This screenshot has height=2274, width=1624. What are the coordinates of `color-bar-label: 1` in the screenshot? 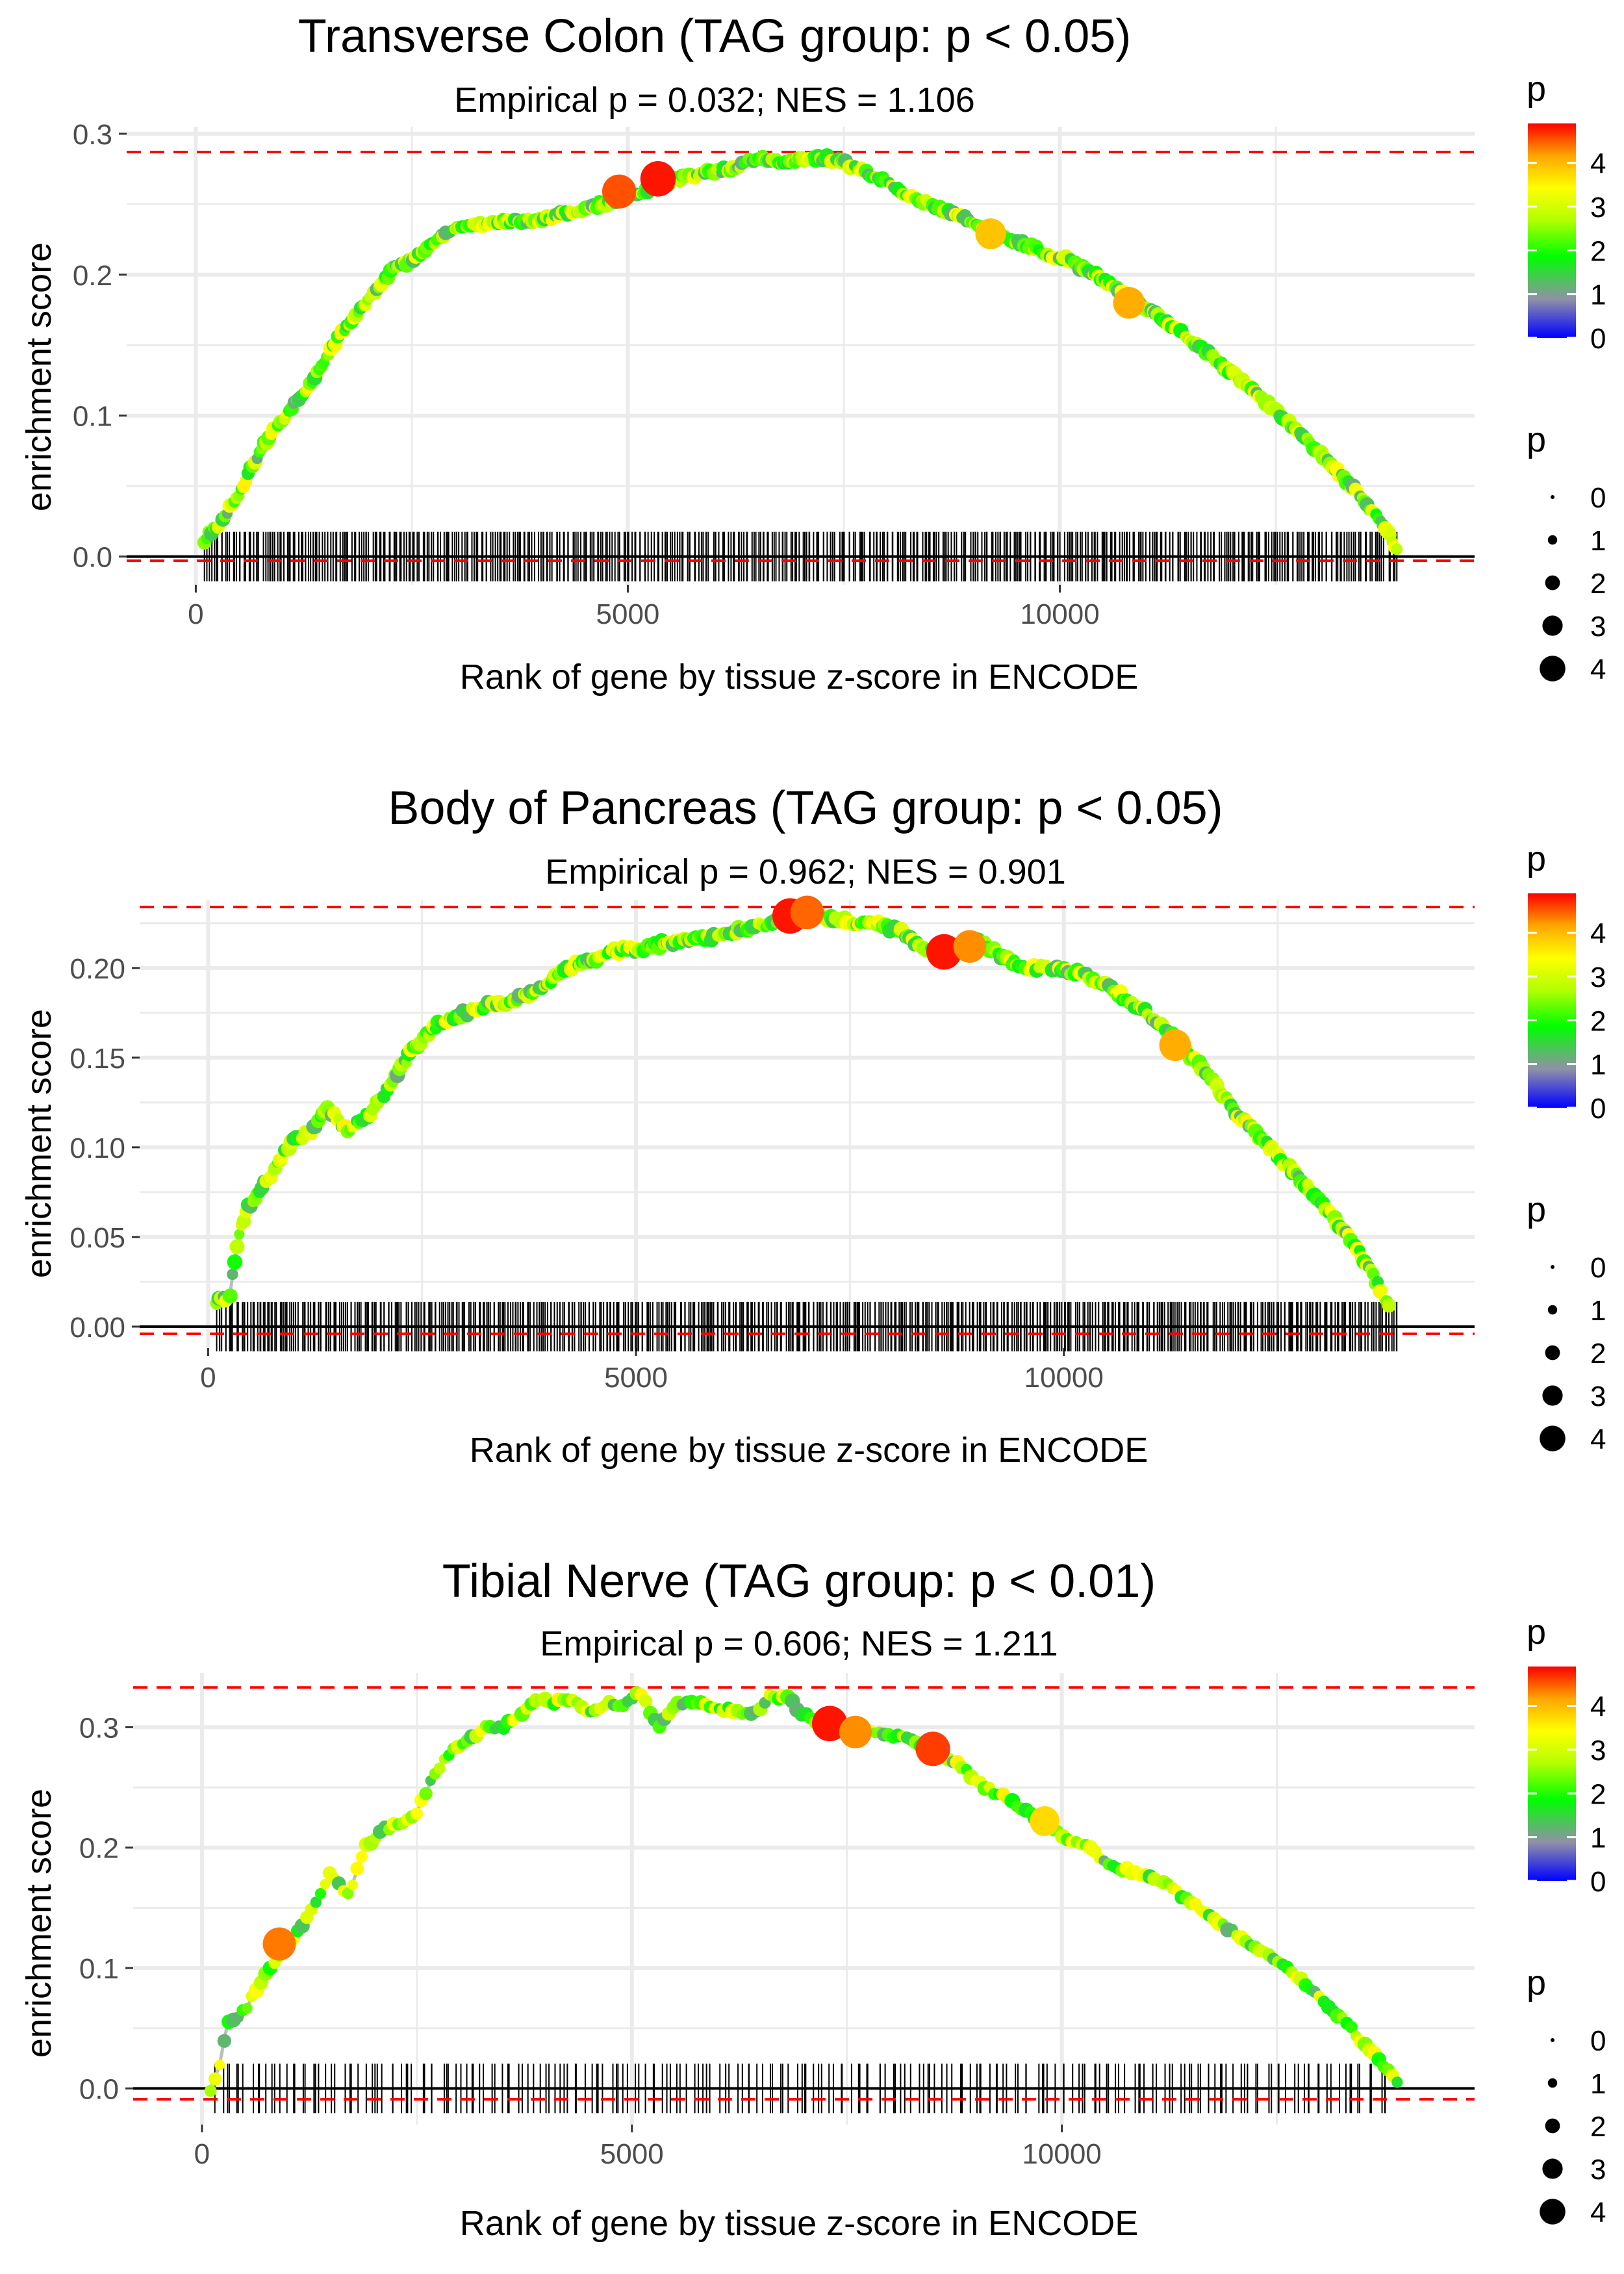 It's located at (1598, 295).